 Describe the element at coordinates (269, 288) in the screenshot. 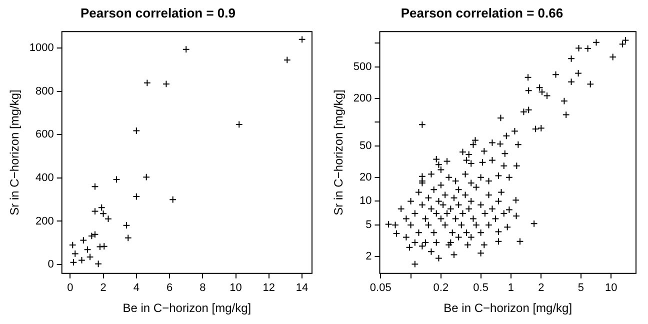

I see `x-tick-label: 12` at that location.